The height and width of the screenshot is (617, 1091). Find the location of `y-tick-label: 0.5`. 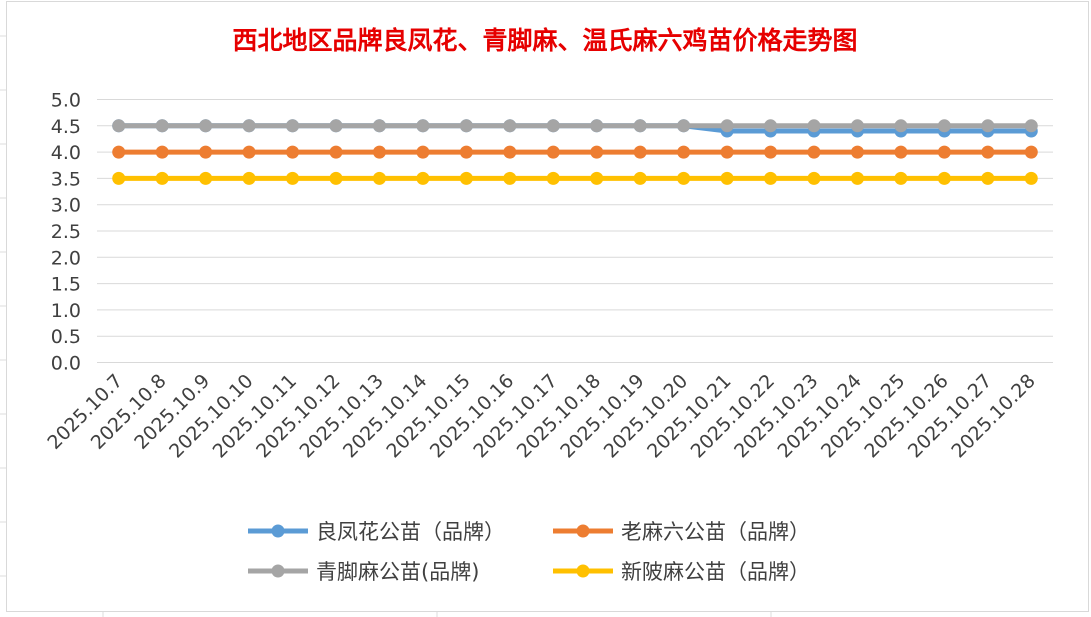

y-tick-label: 0.5 is located at coordinates (66, 337).